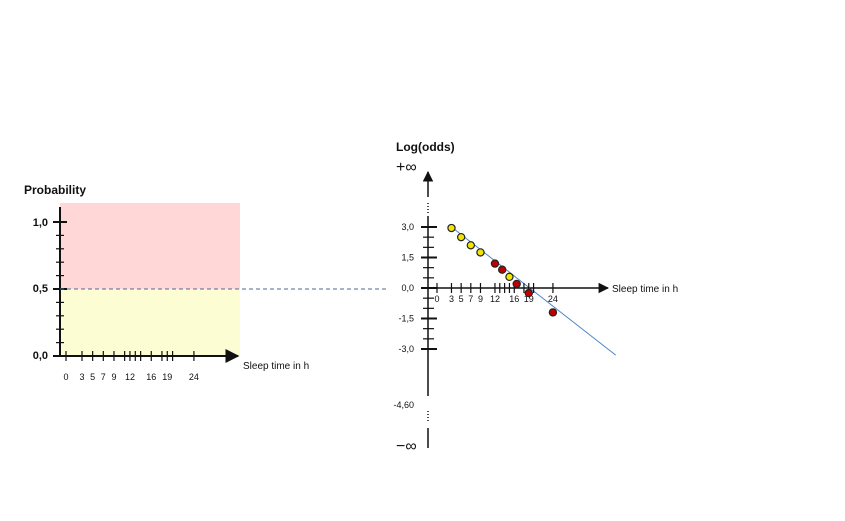 The height and width of the screenshot is (521, 845). Describe the element at coordinates (514, 299) in the screenshot. I see `right-x-tick-label: 16` at that location.